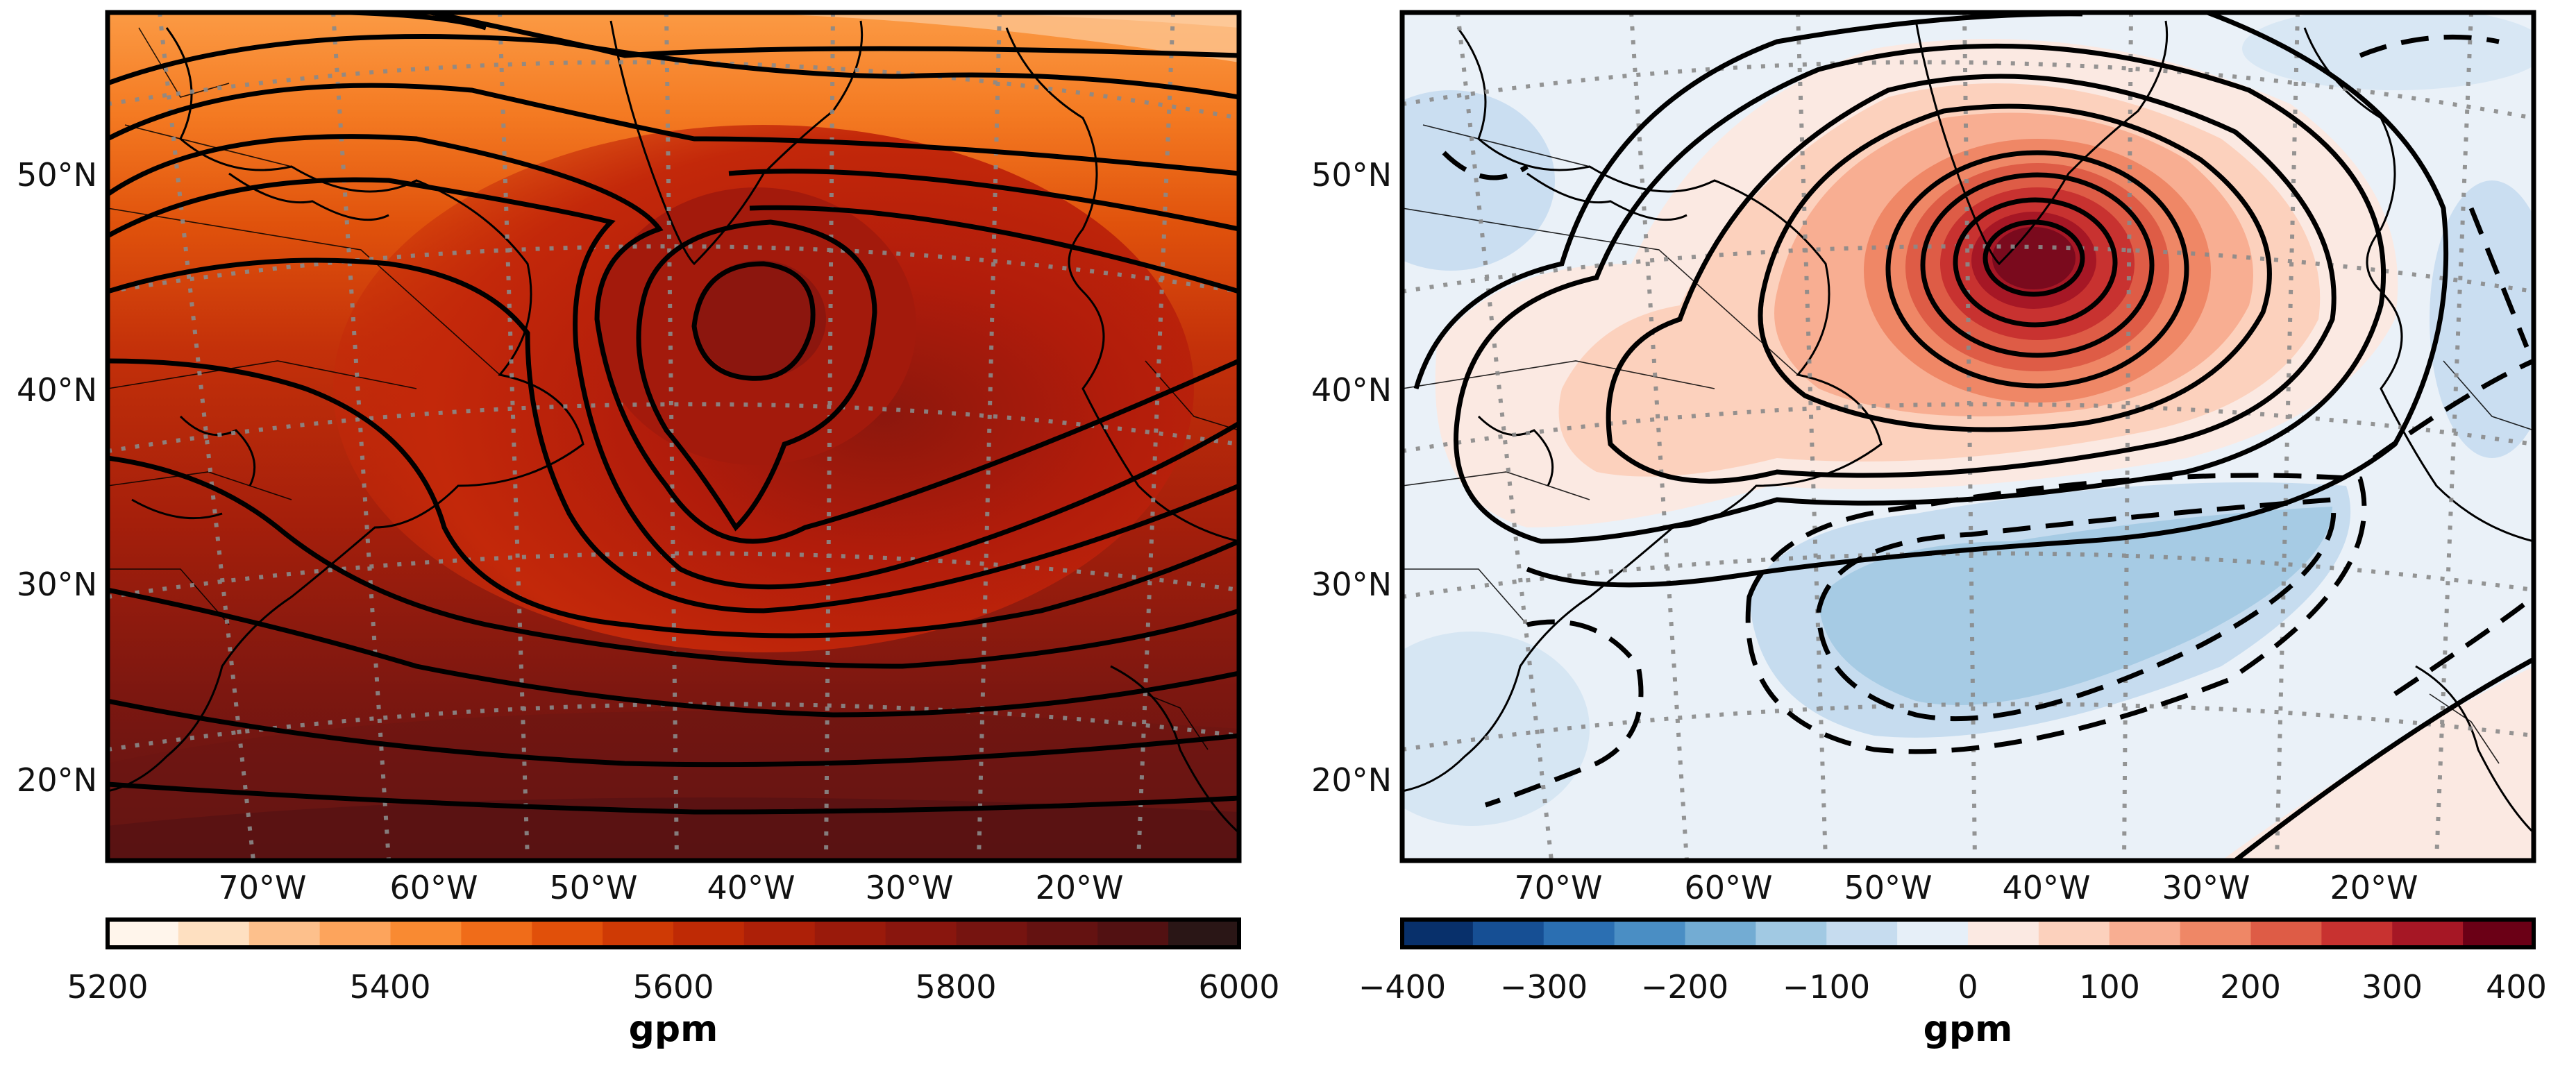 Image resolution: width=2576 pixels, height=1066 pixels. I want to click on right-colorbar-tick: 300, so click(2392, 987).